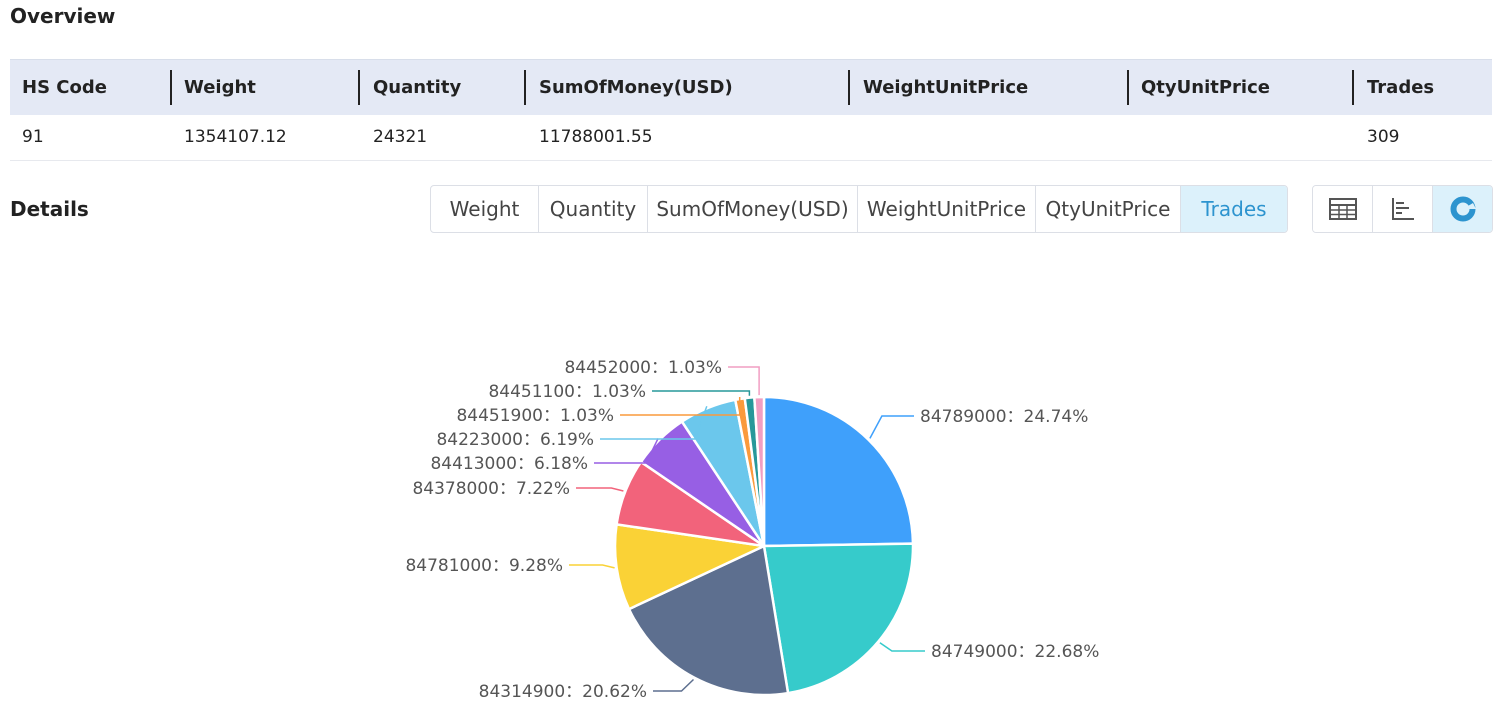 The width and height of the screenshot is (1499, 718). What do you see at coordinates (535, 416) in the screenshot?
I see `pie-label-84451900: 84451900：1.03%` at bounding box center [535, 416].